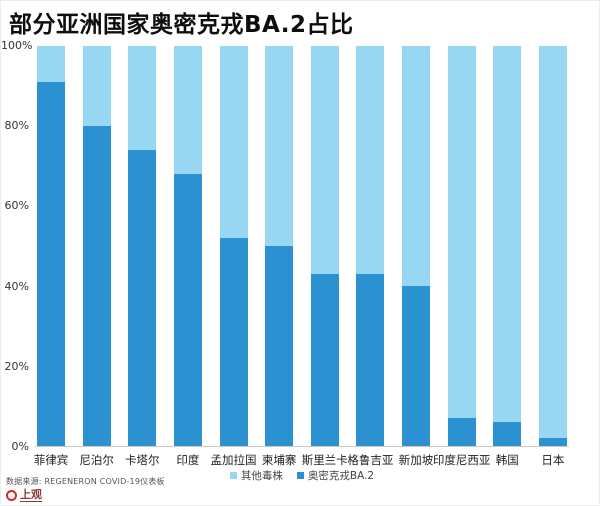  I want to click on bar-菲律宾, so click(51, 246).